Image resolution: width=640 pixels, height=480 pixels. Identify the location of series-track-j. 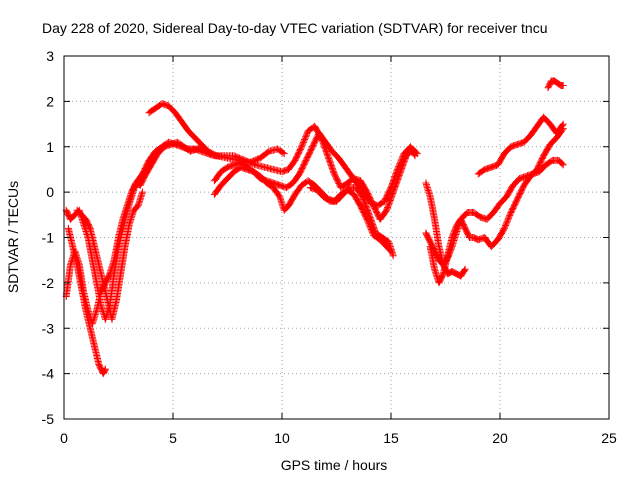
(494, 212).